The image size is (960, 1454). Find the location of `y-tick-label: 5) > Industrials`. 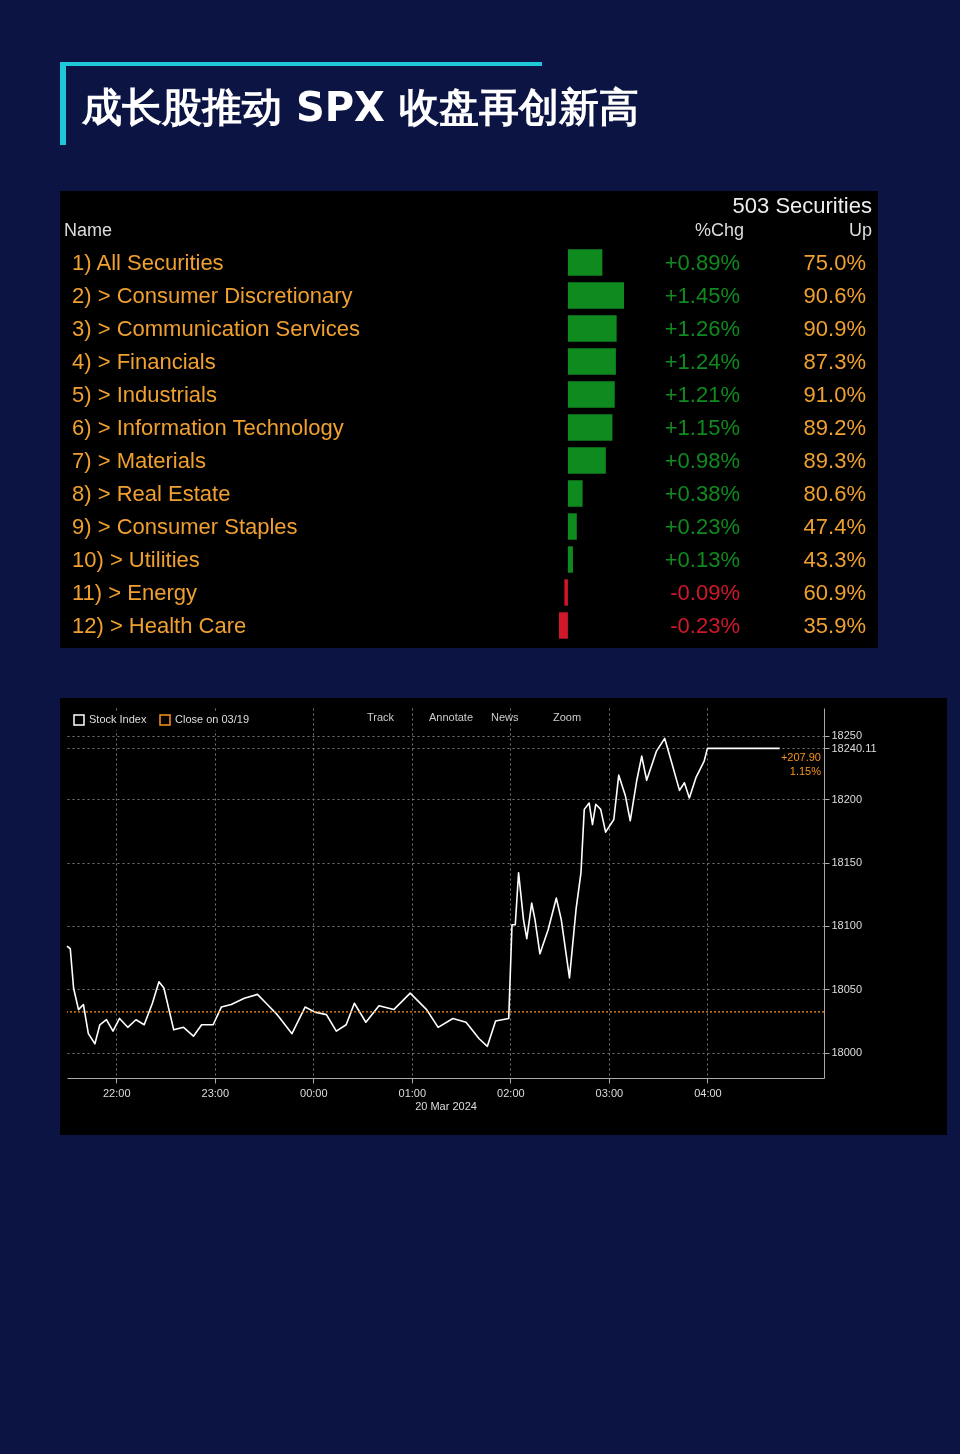

y-tick-label: 5) > Industrials is located at coordinates (144, 394).